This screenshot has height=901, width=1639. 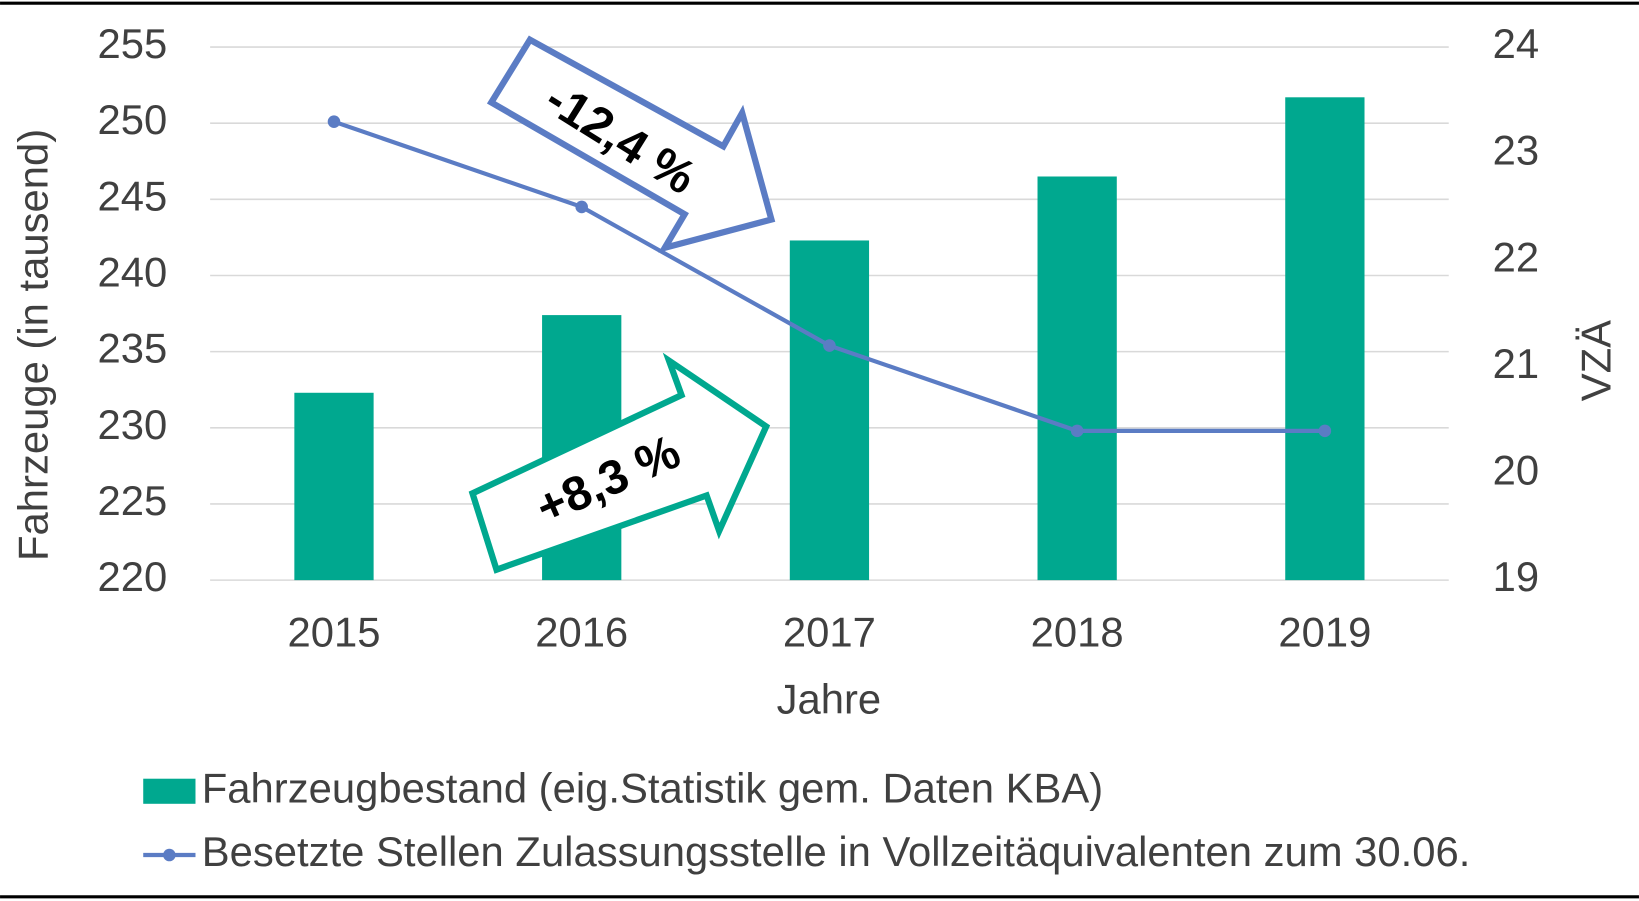 What do you see at coordinates (1516, 470) in the screenshot?
I see `y2-tick-label: 20` at bounding box center [1516, 470].